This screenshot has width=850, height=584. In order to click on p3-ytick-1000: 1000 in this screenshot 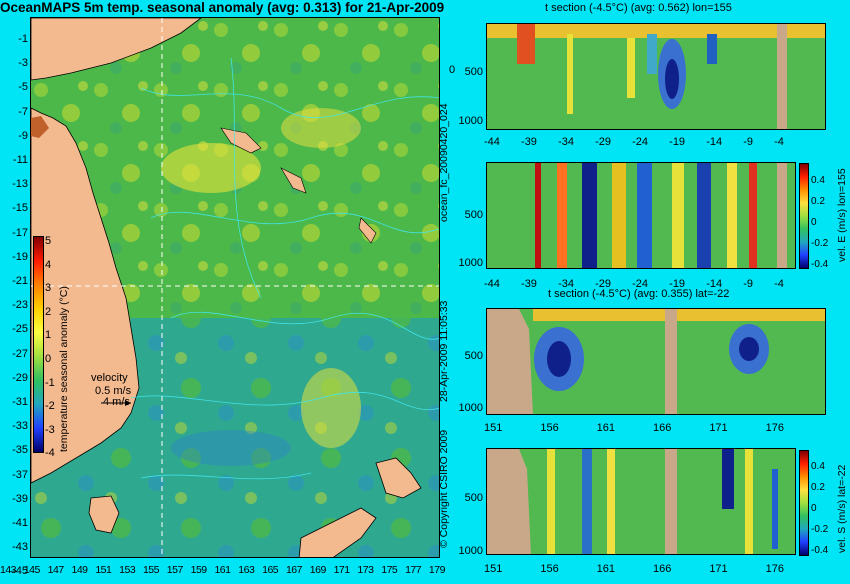, I will do `click(470, 408)`.